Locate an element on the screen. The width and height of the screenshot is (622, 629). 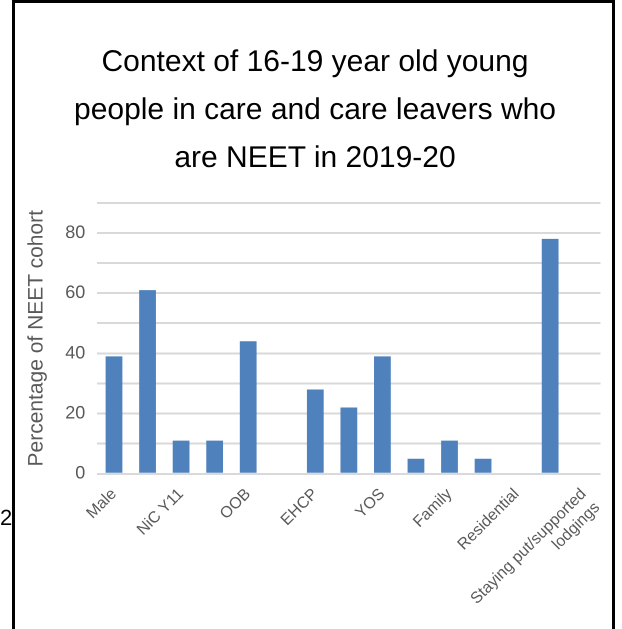
y-axis-title: Percentage of NEET cohort is located at coordinates (36, 338).